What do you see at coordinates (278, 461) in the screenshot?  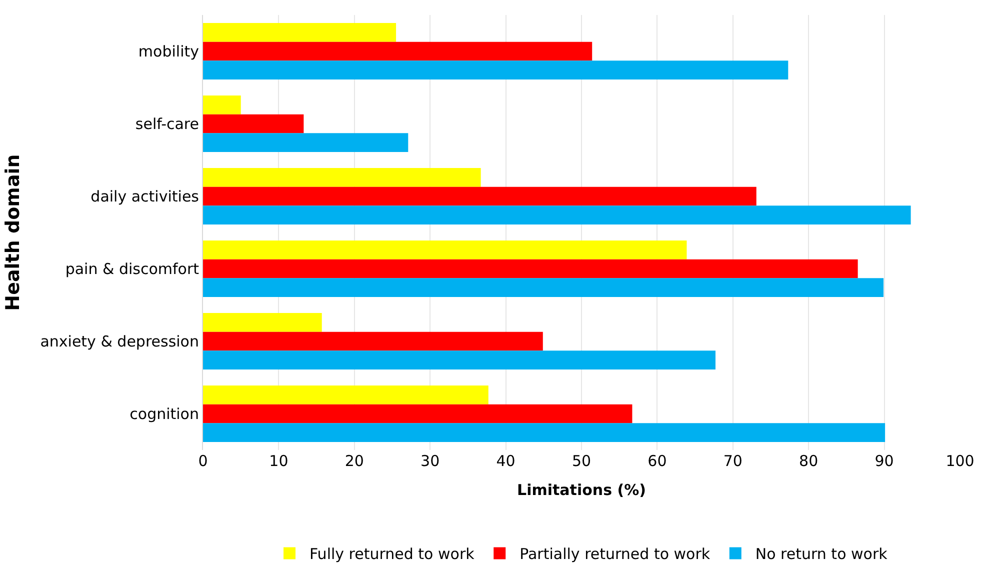 I see `x-tick-label: 10` at bounding box center [278, 461].